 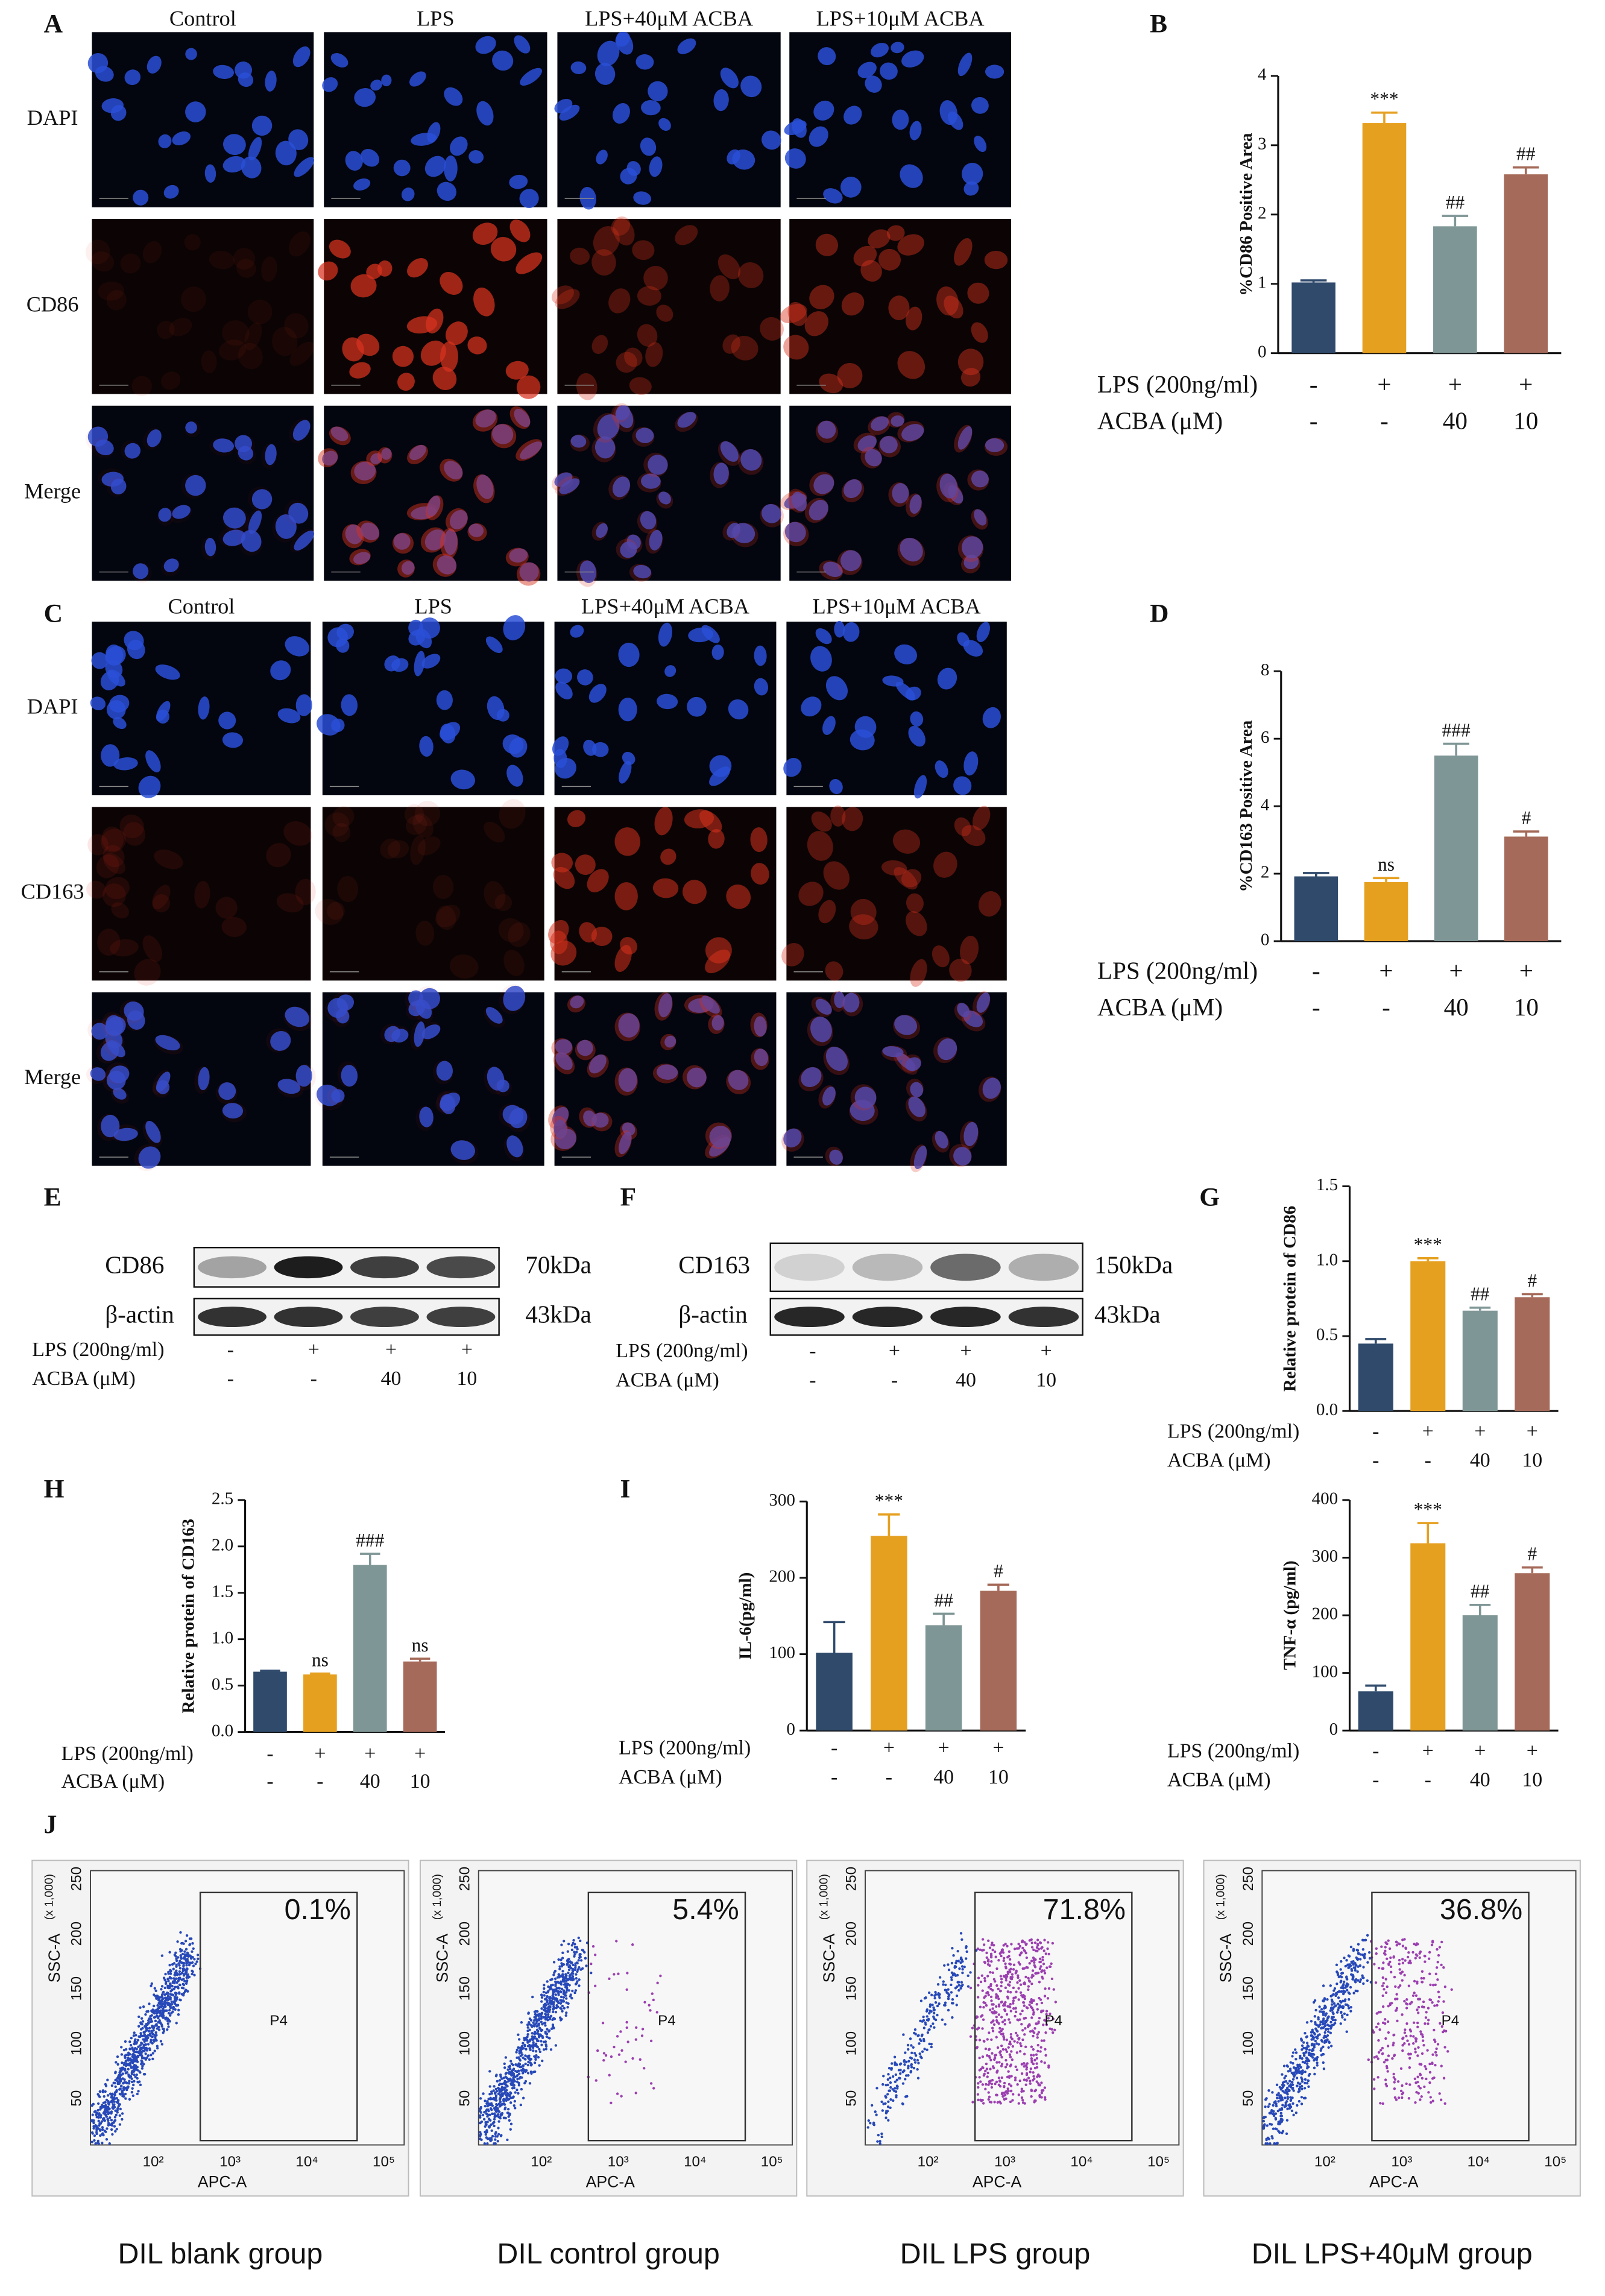 I want to click on condition-value: 10, so click(x=1525, y=420).